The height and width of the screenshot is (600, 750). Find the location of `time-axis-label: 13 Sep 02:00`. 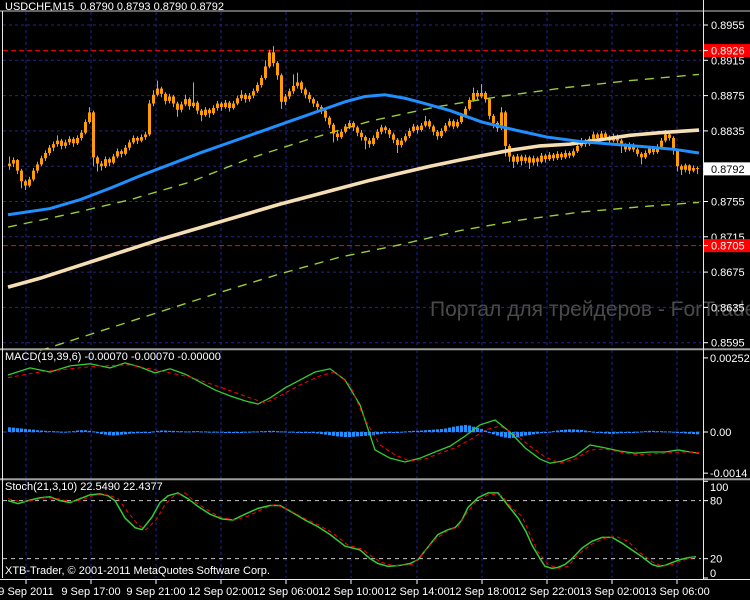

time-axis-label: 13 Sep 02:00 is located at coordinates (611, 592).